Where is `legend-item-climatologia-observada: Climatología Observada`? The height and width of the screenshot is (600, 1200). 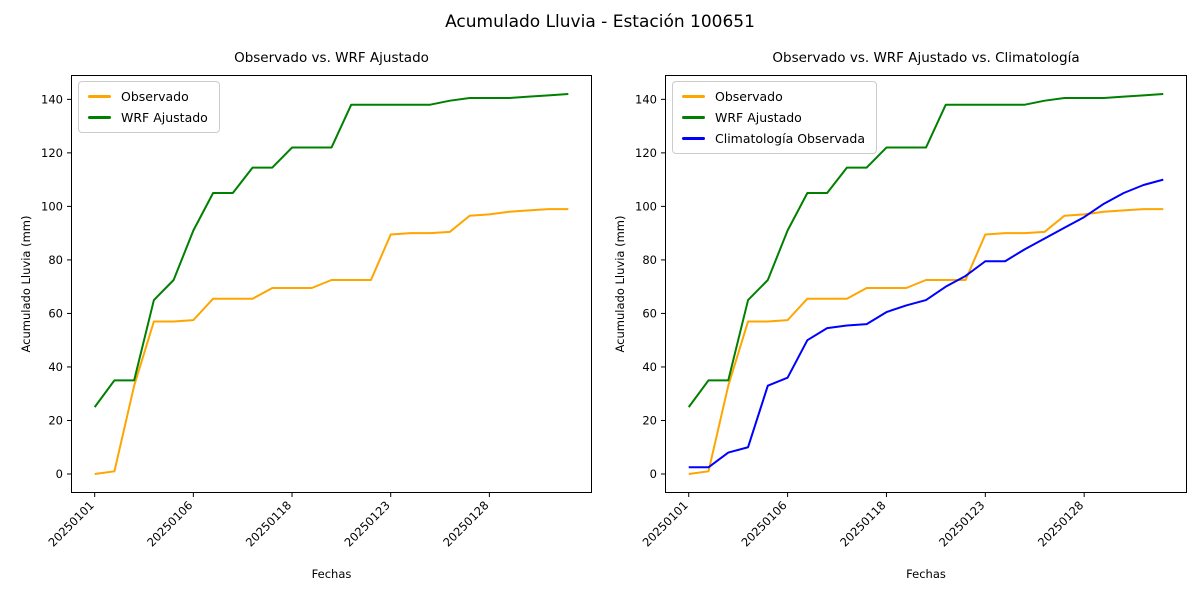 legend-item-climatologia-observada: Climatología Observada is located at coordinates (773, 138).